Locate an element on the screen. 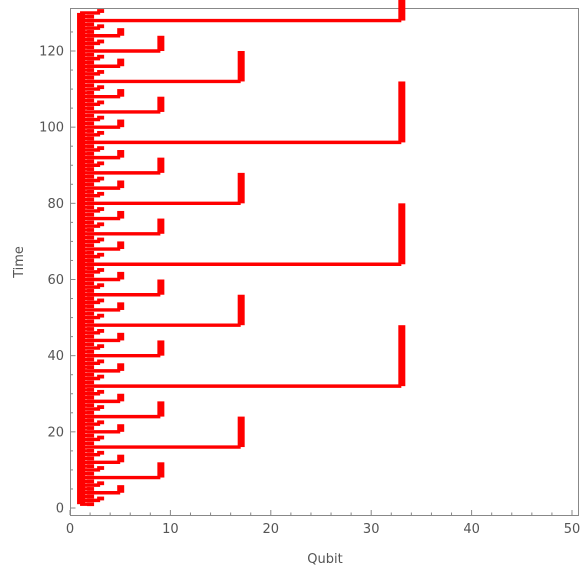 This screenshot has width=581, height=570. y-tick-label: 60 is located at coordinates (55, 280).